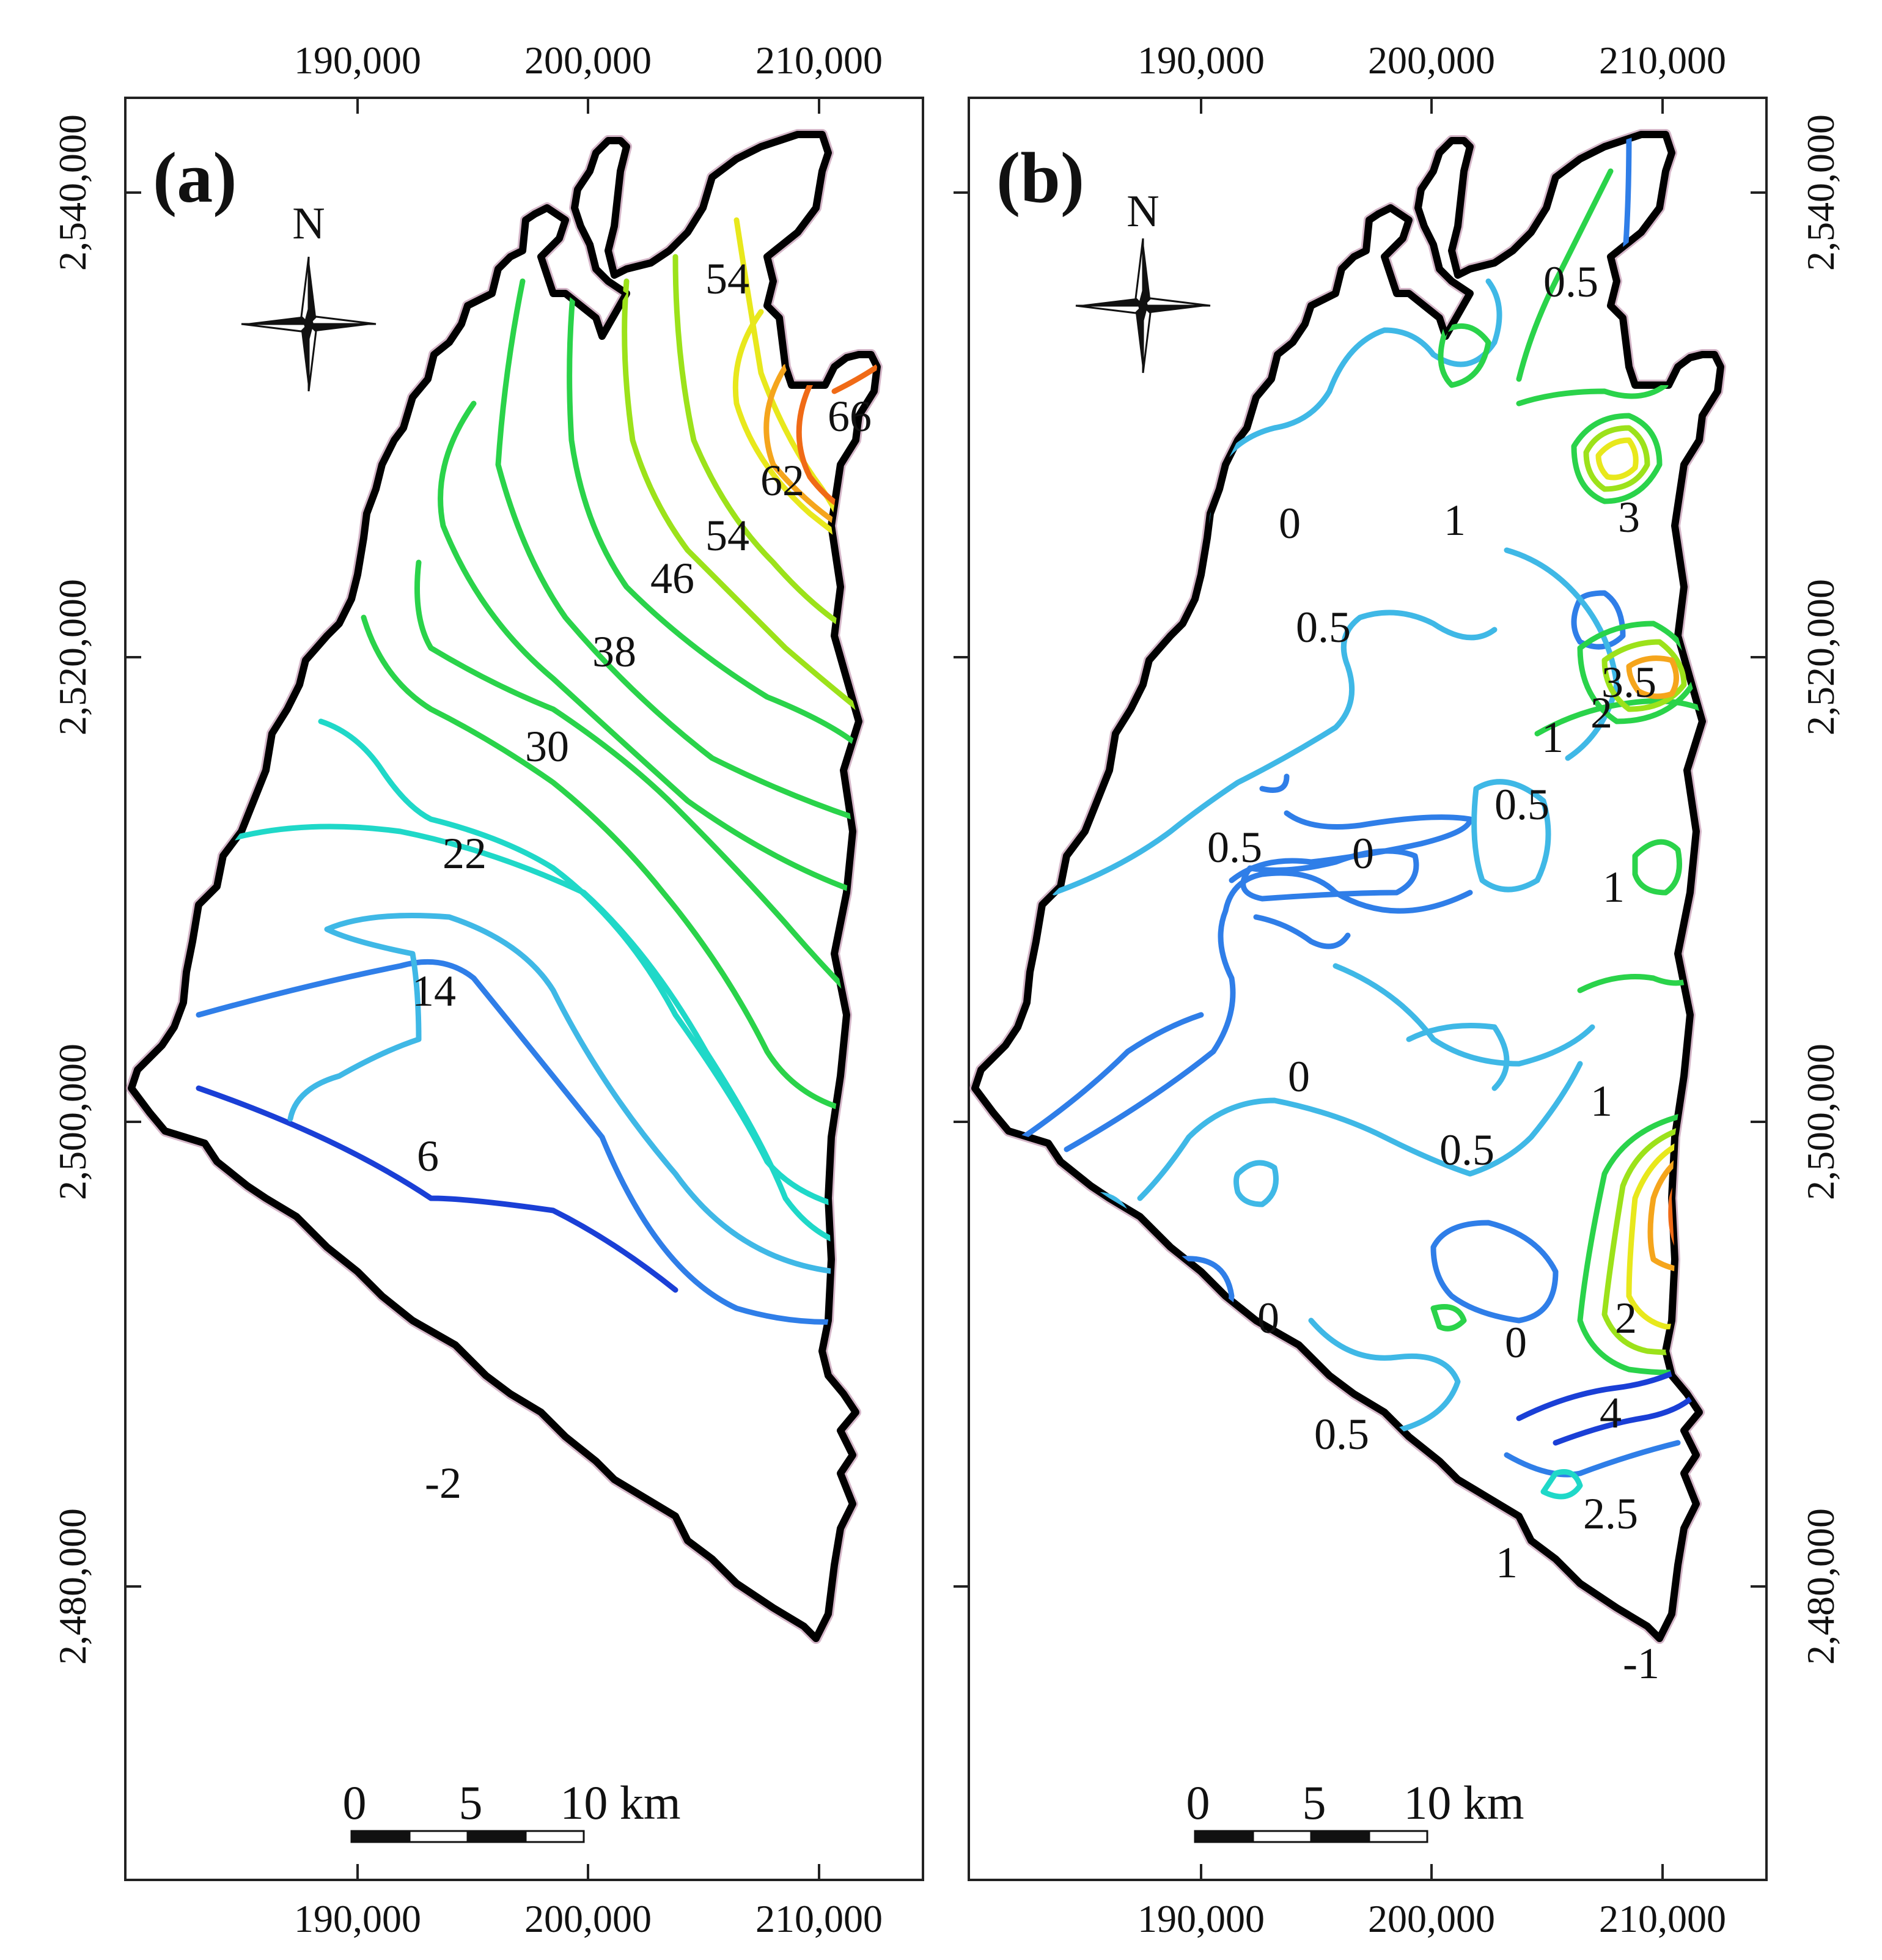  Describe the element at coordinates (465, 853) in the screenshot. I see `contour-label: 22` at that location.